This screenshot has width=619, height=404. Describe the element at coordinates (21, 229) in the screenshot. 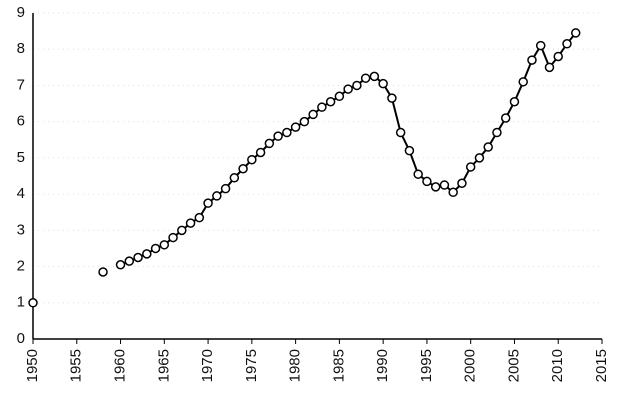

I see `y-tick-label: 3` at that location.